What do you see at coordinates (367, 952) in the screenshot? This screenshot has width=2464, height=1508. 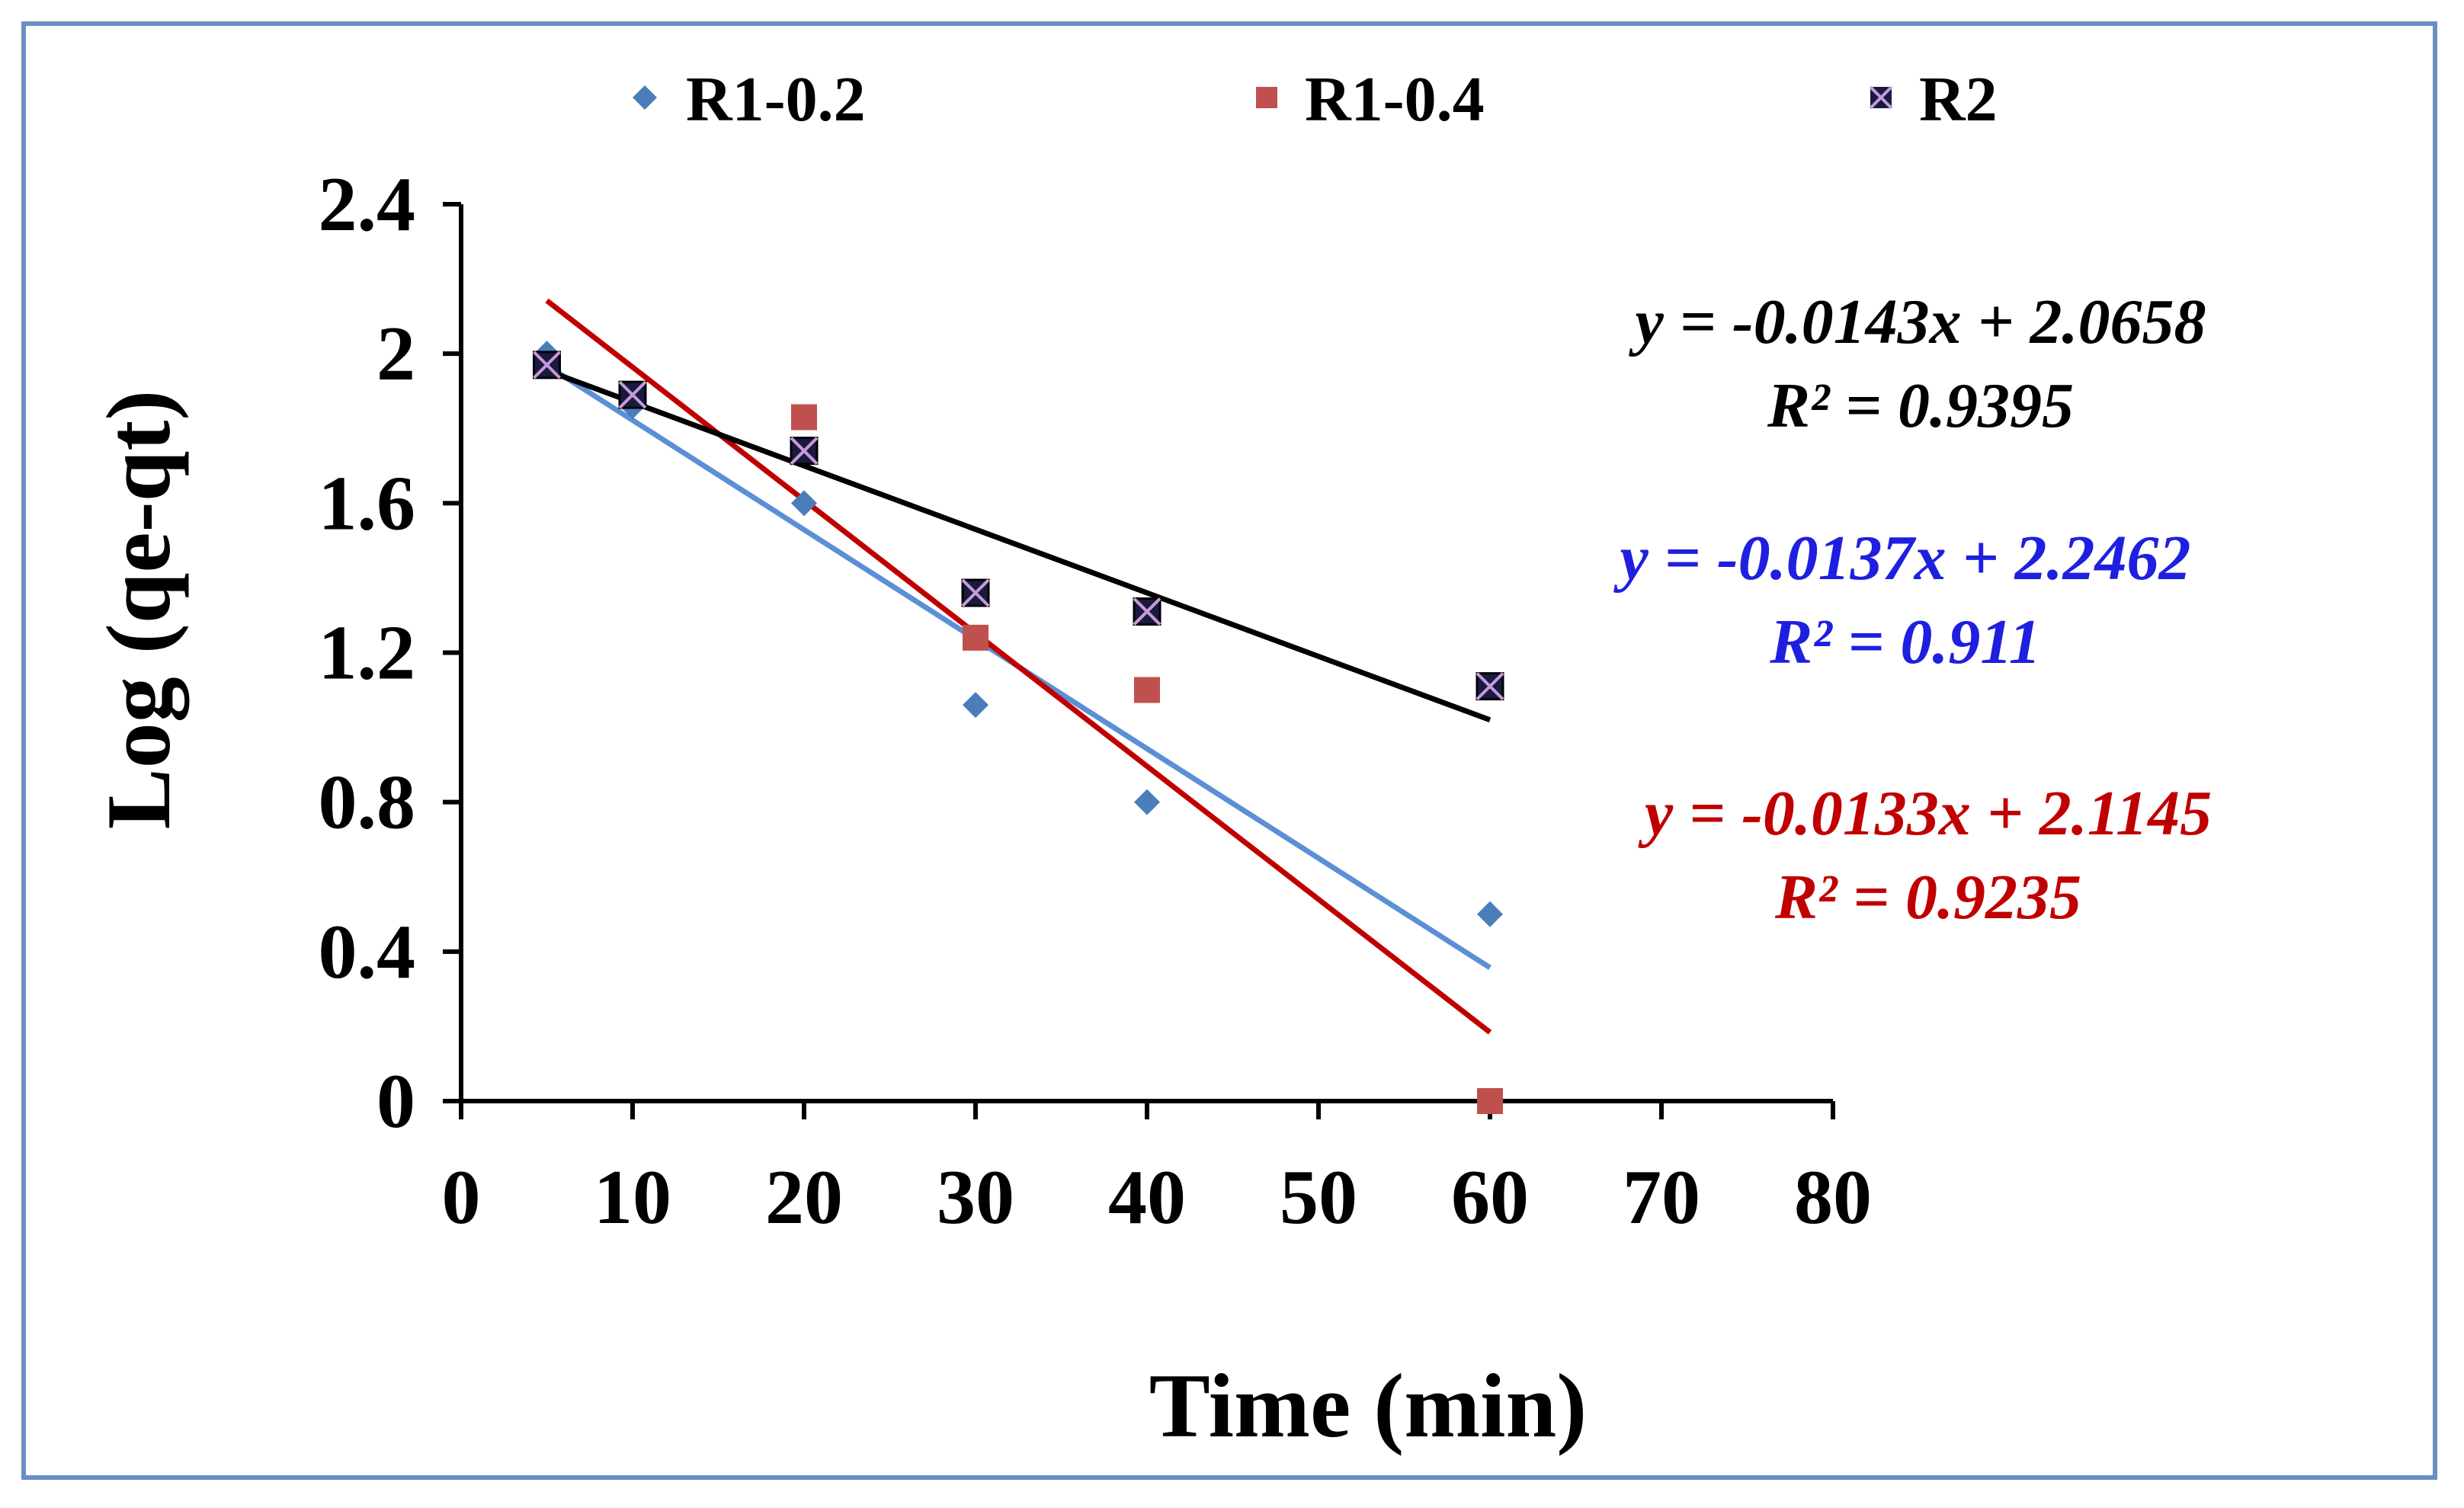 I see `y-tick-label: 0.4` at bounding box center [367, 952].